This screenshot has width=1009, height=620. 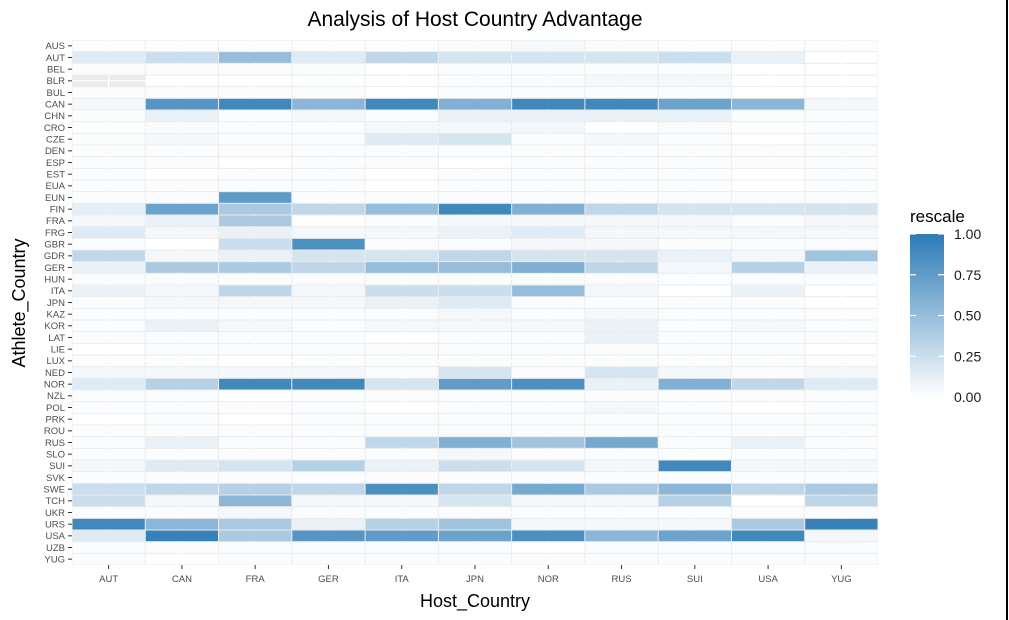 What do you see at coordinates (182, 489) in the screenshot?
I see `heatmap-cell-swe-can` at bounding box center [182, 489].